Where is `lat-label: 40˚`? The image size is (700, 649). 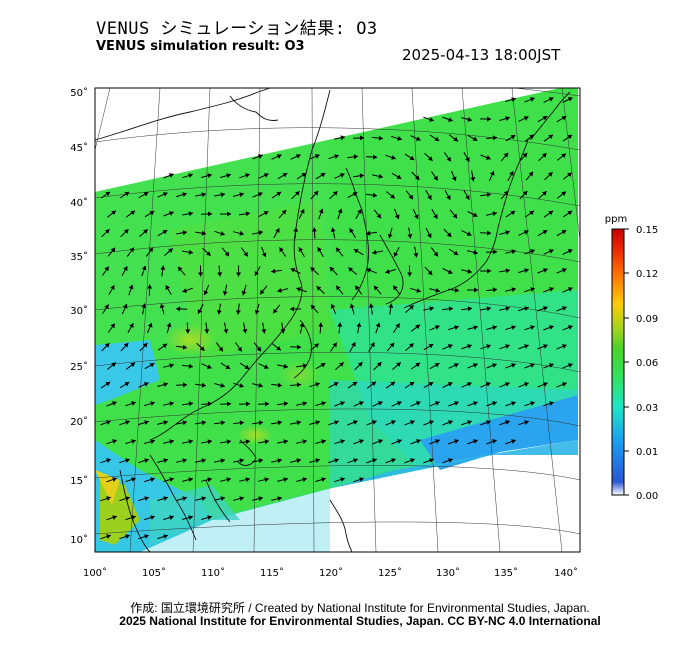
lat-label: 40˚ is located at coordinates (79, 203).